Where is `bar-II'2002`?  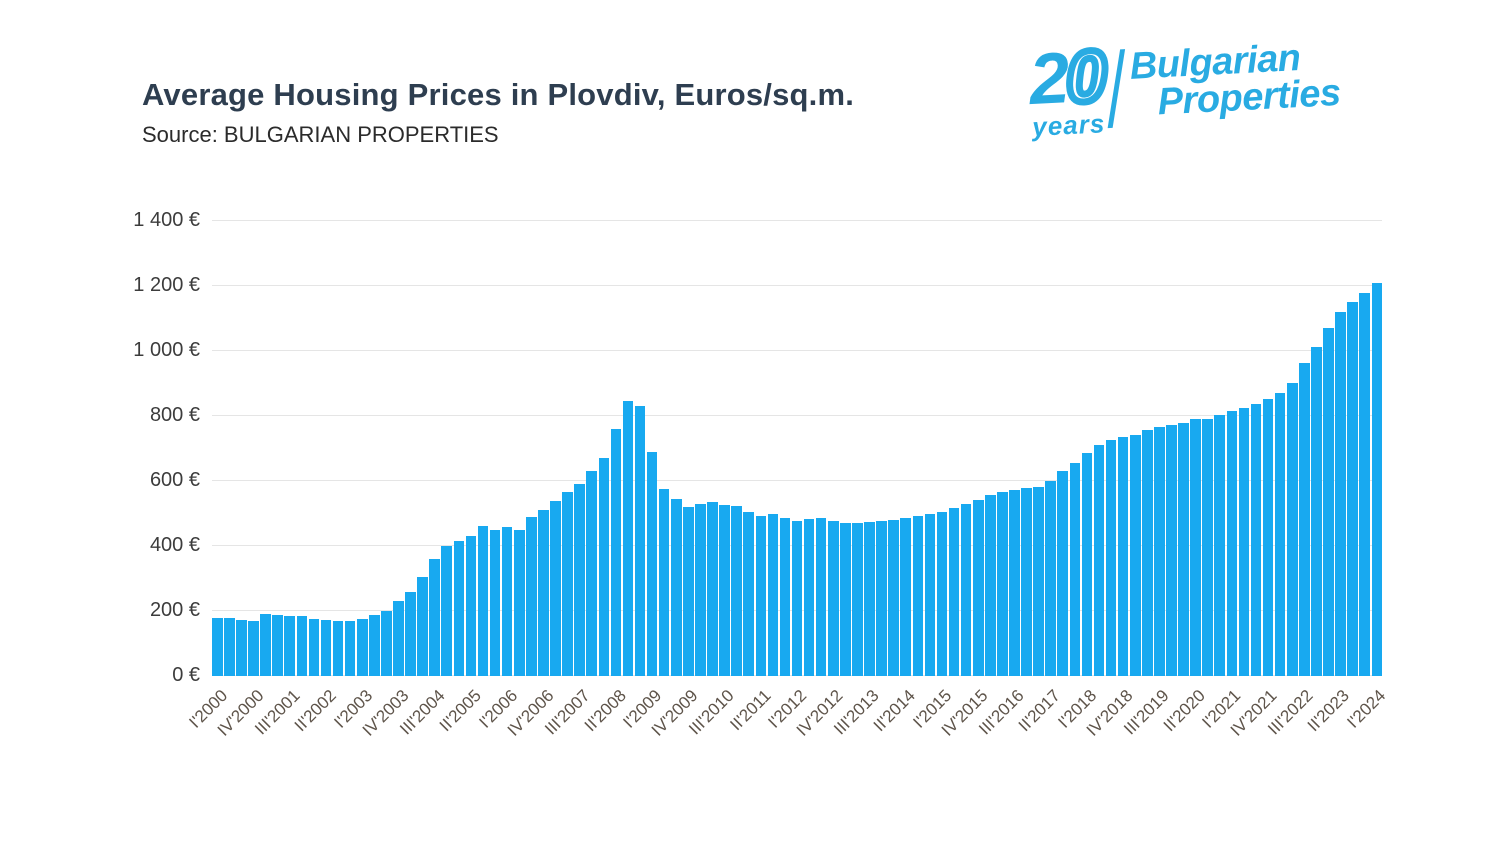 bar-II'2002 is located at coordinates (326, 648).